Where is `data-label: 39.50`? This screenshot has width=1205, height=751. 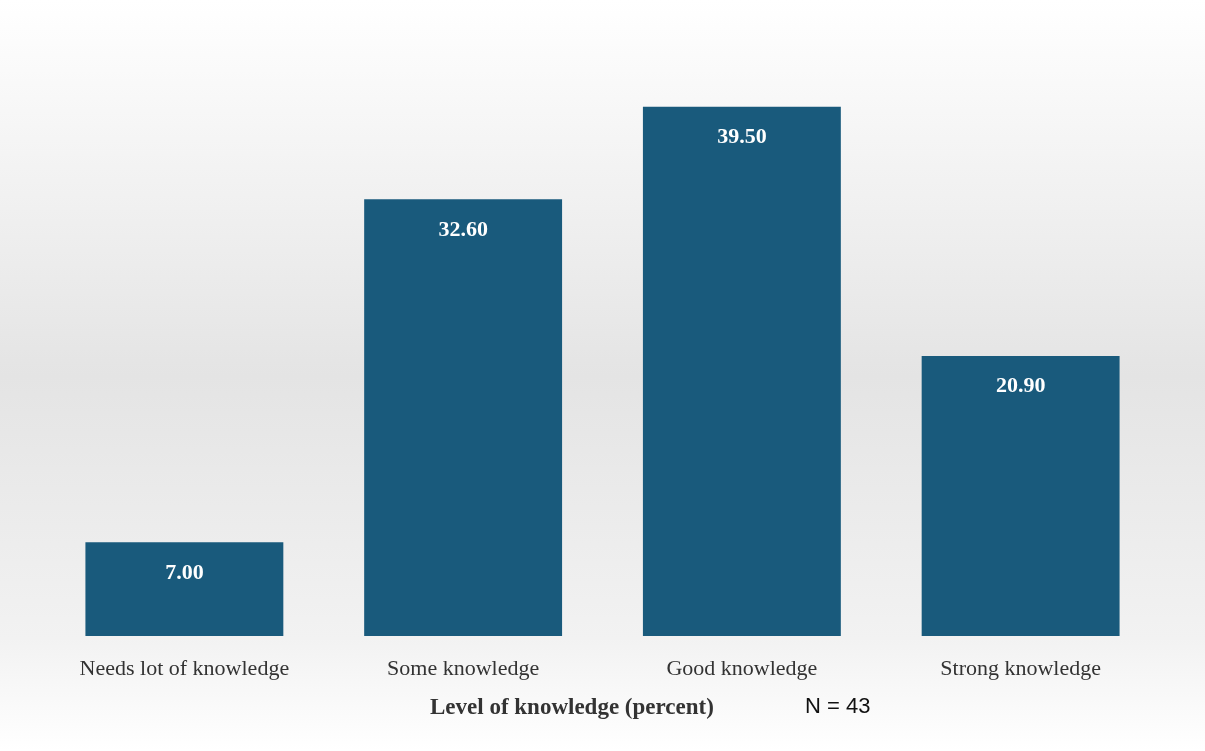 data-label: 39.50 is located at coordinates (742, 136).